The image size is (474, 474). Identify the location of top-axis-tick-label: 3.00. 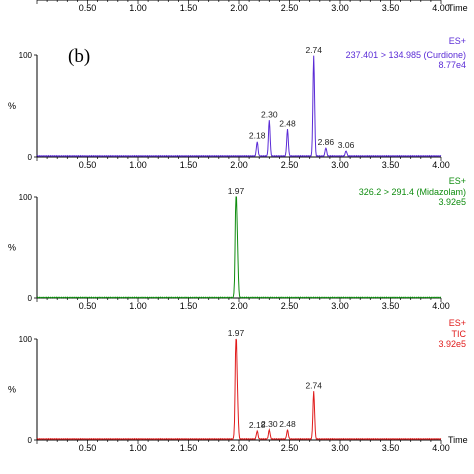
(340, 8).